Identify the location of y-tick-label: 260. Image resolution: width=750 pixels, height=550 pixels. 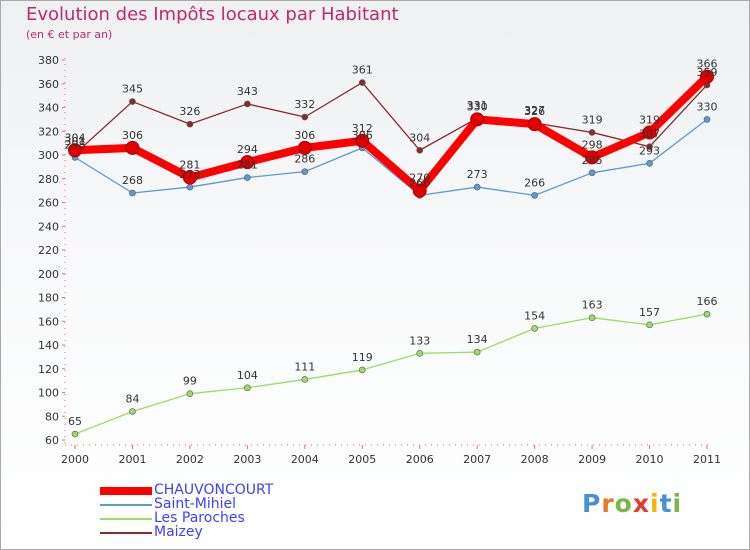
(48, 203).